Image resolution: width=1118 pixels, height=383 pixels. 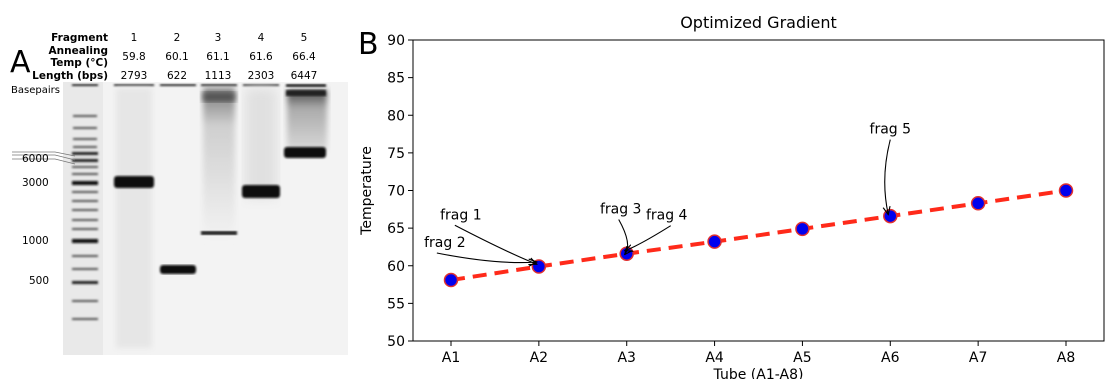 What do you see at coordinates (667, 216) in the screenshot?
I see `annotation-frag-4: frag 4` at bounding box center [667, 216].